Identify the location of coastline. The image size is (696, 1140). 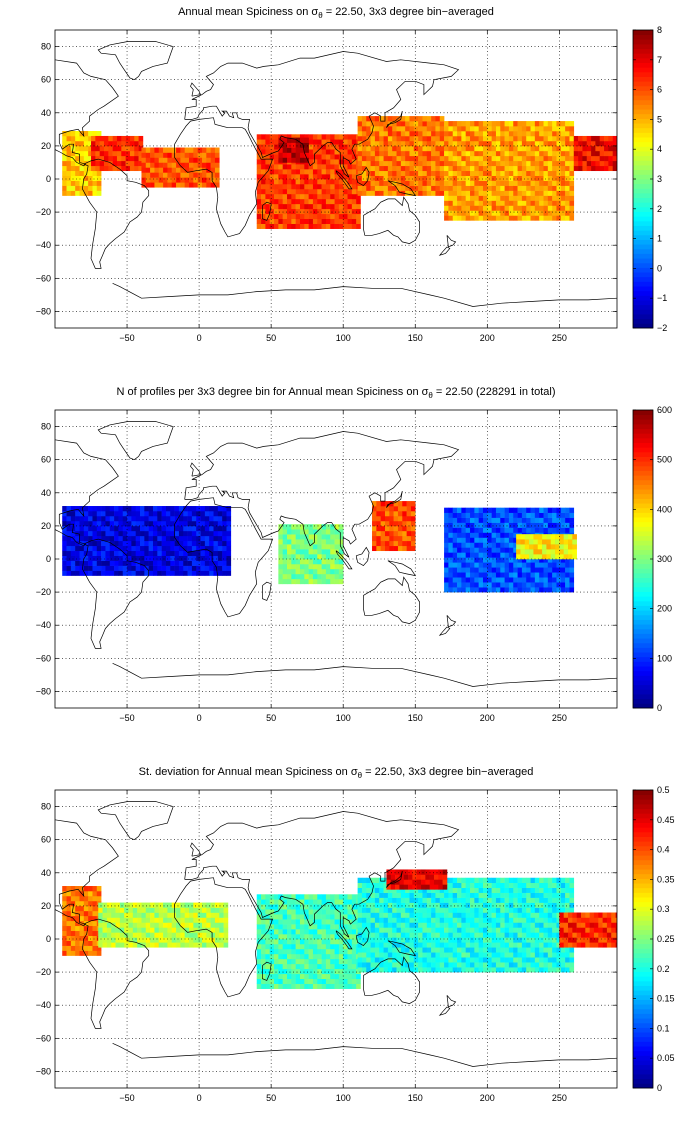
(267, 211).